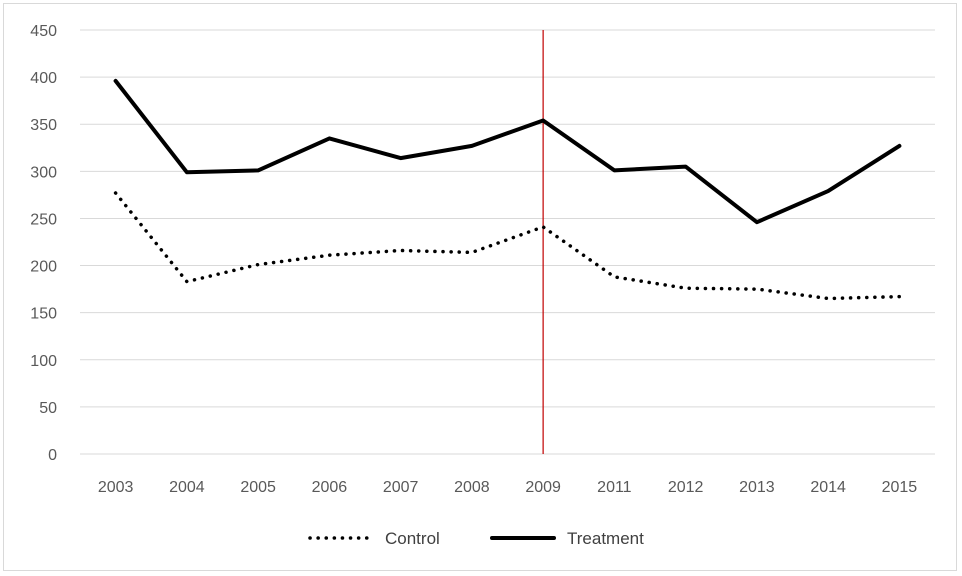 This screenshot has width=962, height=576. What do you see at coordinates (543, 487) in the screenshot?
I see `x-tick-label: 2009` at bounding box center [543, 487].